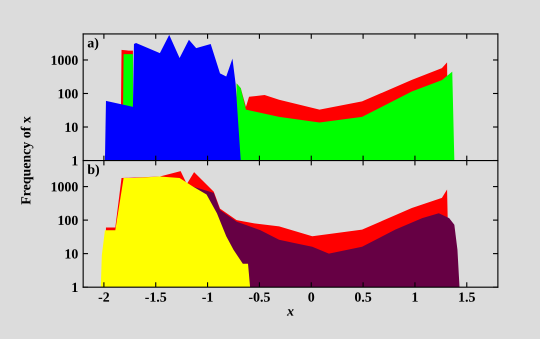 The height and width of the screenshot is (339, 540). I want to click on x-tick-label: -1, so click(207, 297).